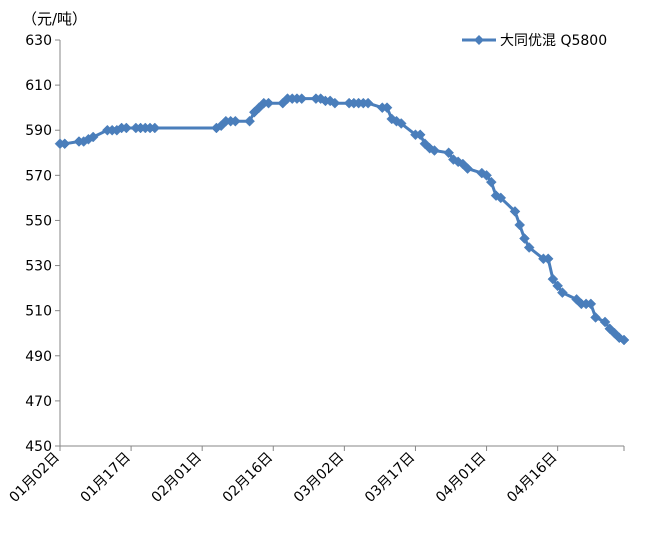  I want to click on x-tick-label: 03月17日, so click(390, 478).